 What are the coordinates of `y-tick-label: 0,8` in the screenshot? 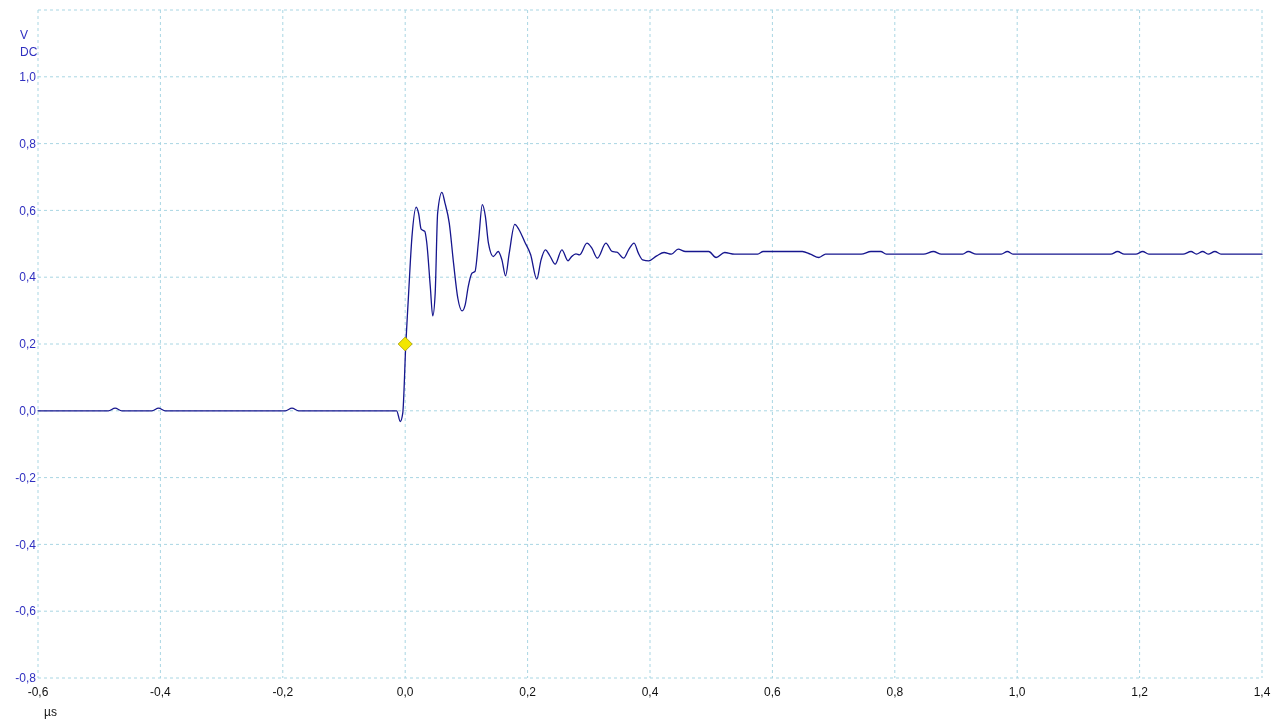 It's located at (28, 143).